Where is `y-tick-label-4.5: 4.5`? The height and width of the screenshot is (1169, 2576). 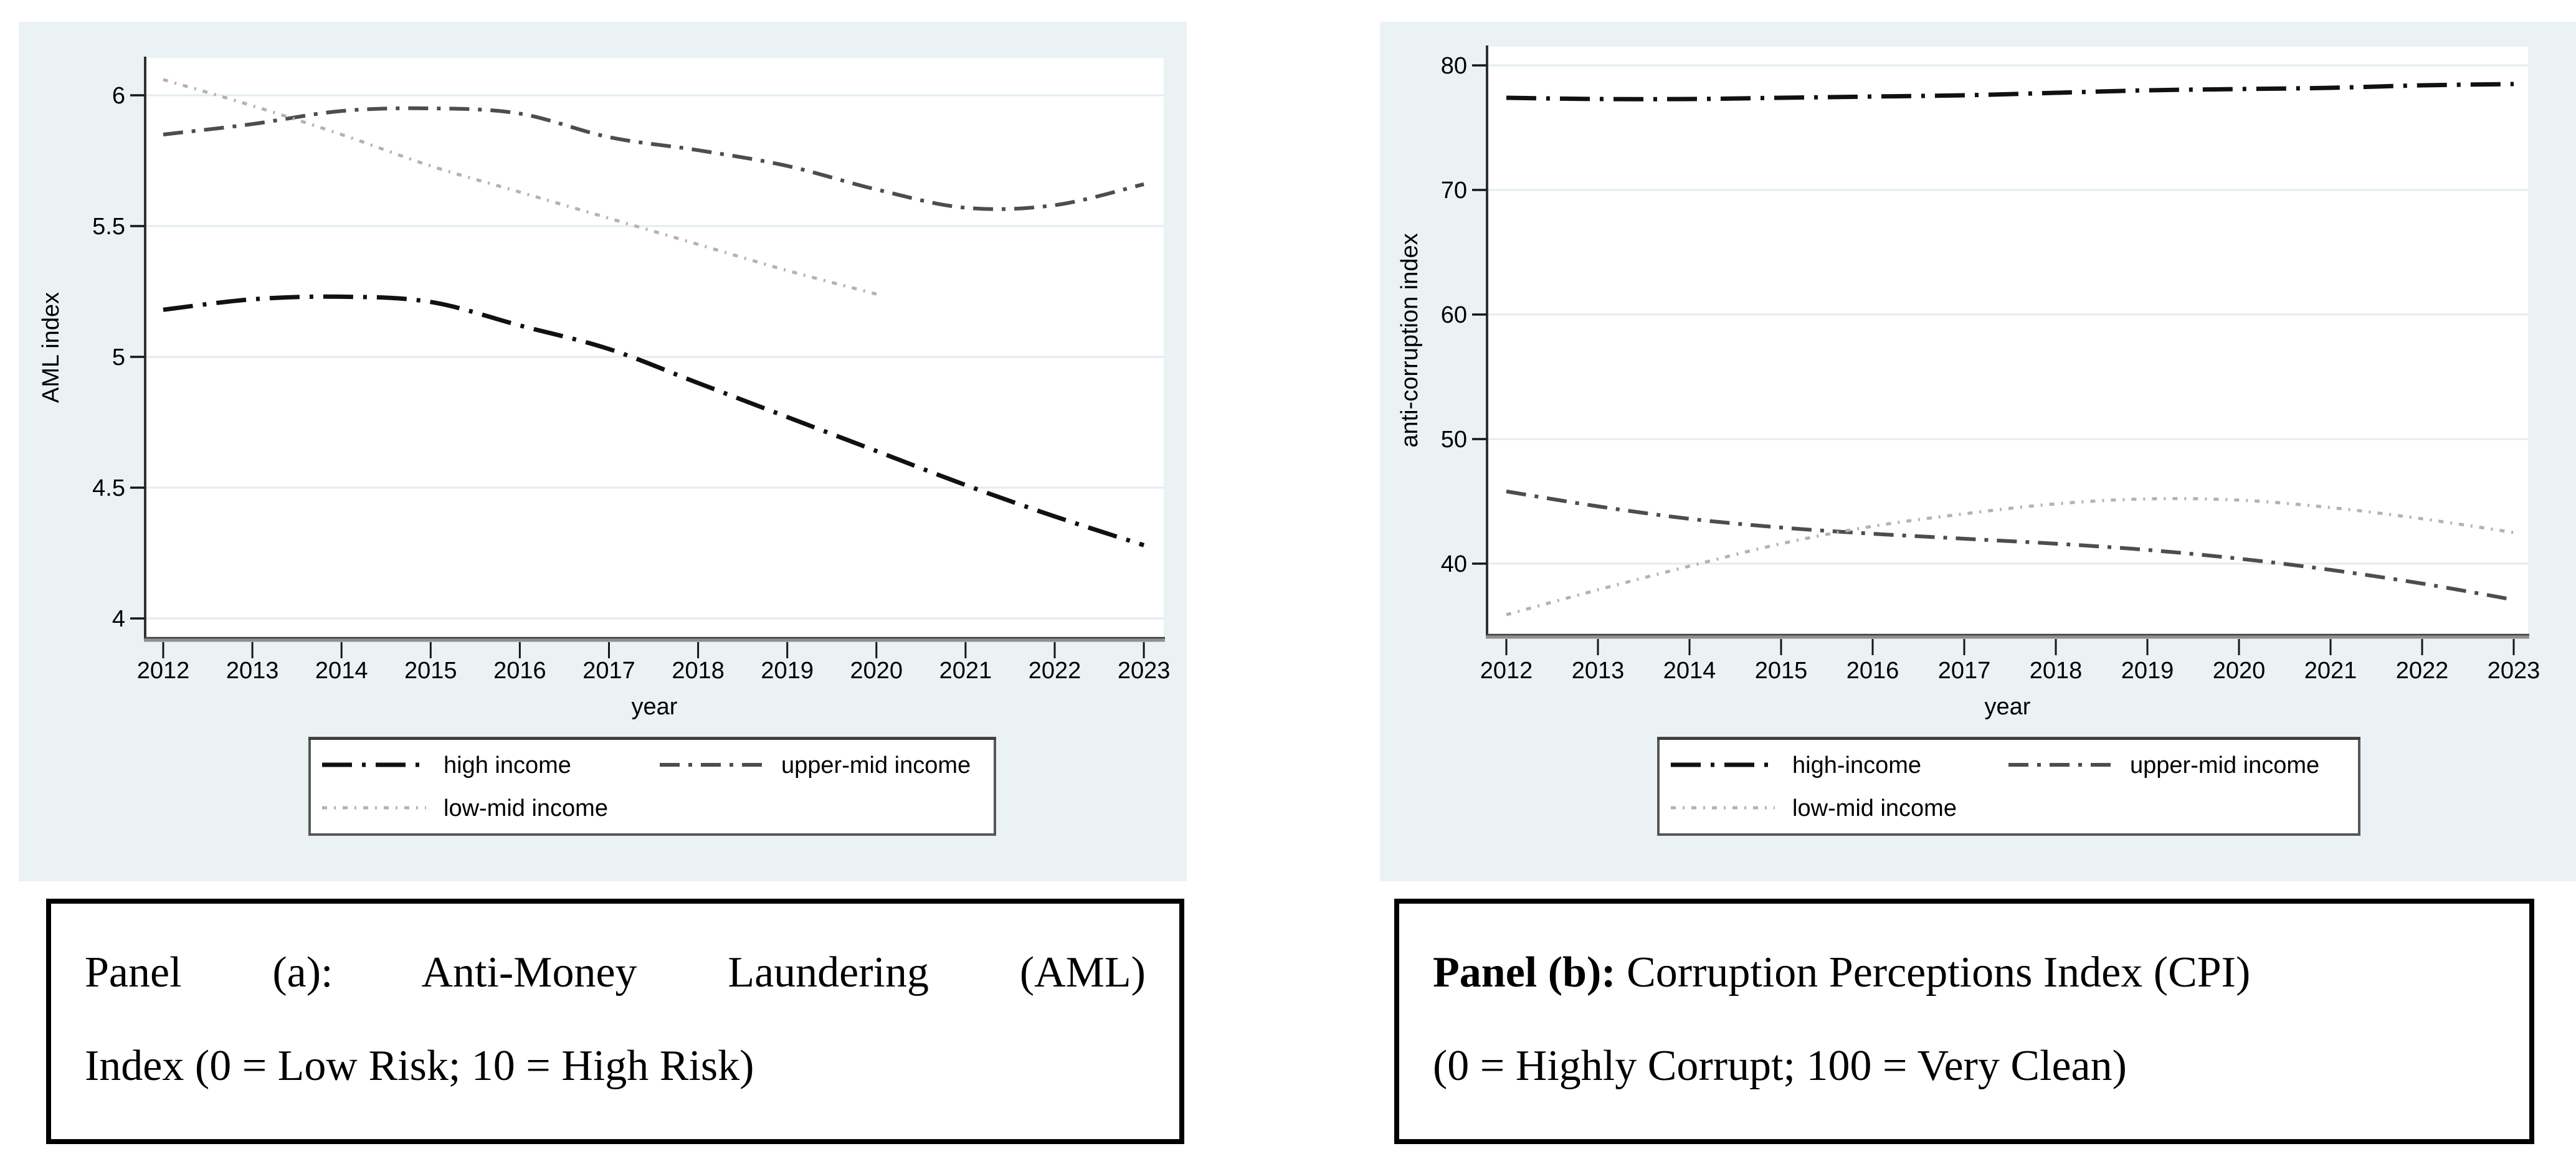
y-tick-label-4.5: 4.5 is located at coordinates (108, 488).